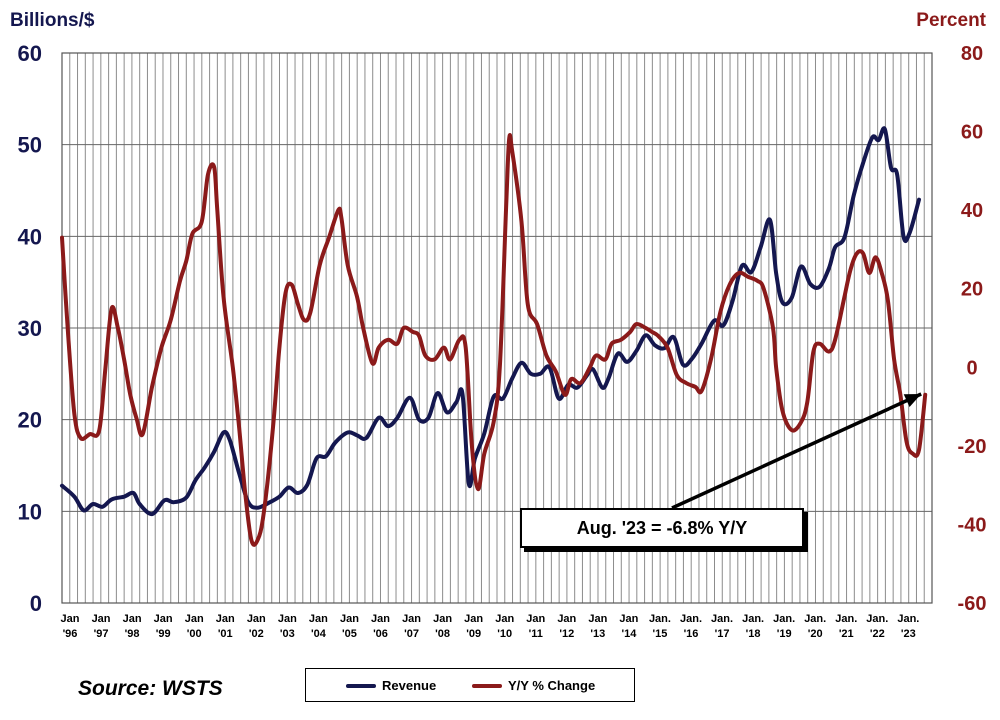 This screenshot has height=720, width=1000. What do you see at coordinates (972, 54) in the screenshot?
I see `right-tick-label: 80` at bounding box center [972, 54].